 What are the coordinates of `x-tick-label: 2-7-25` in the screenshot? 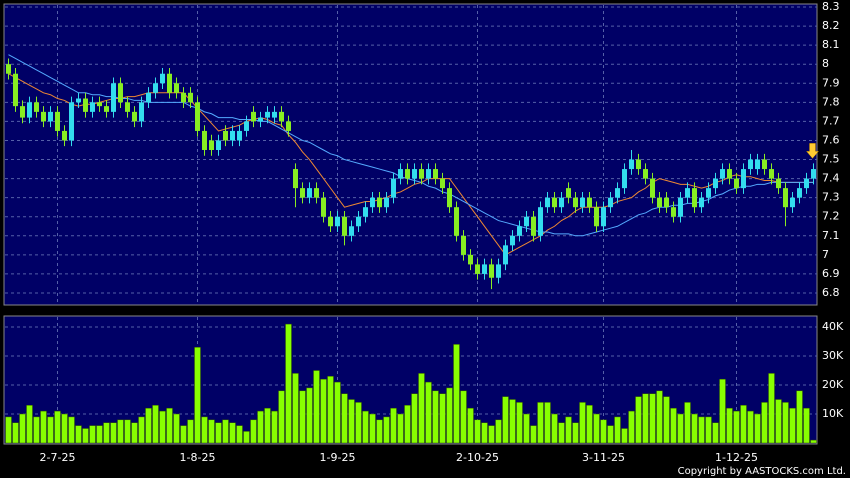 It's located at (58, 457).